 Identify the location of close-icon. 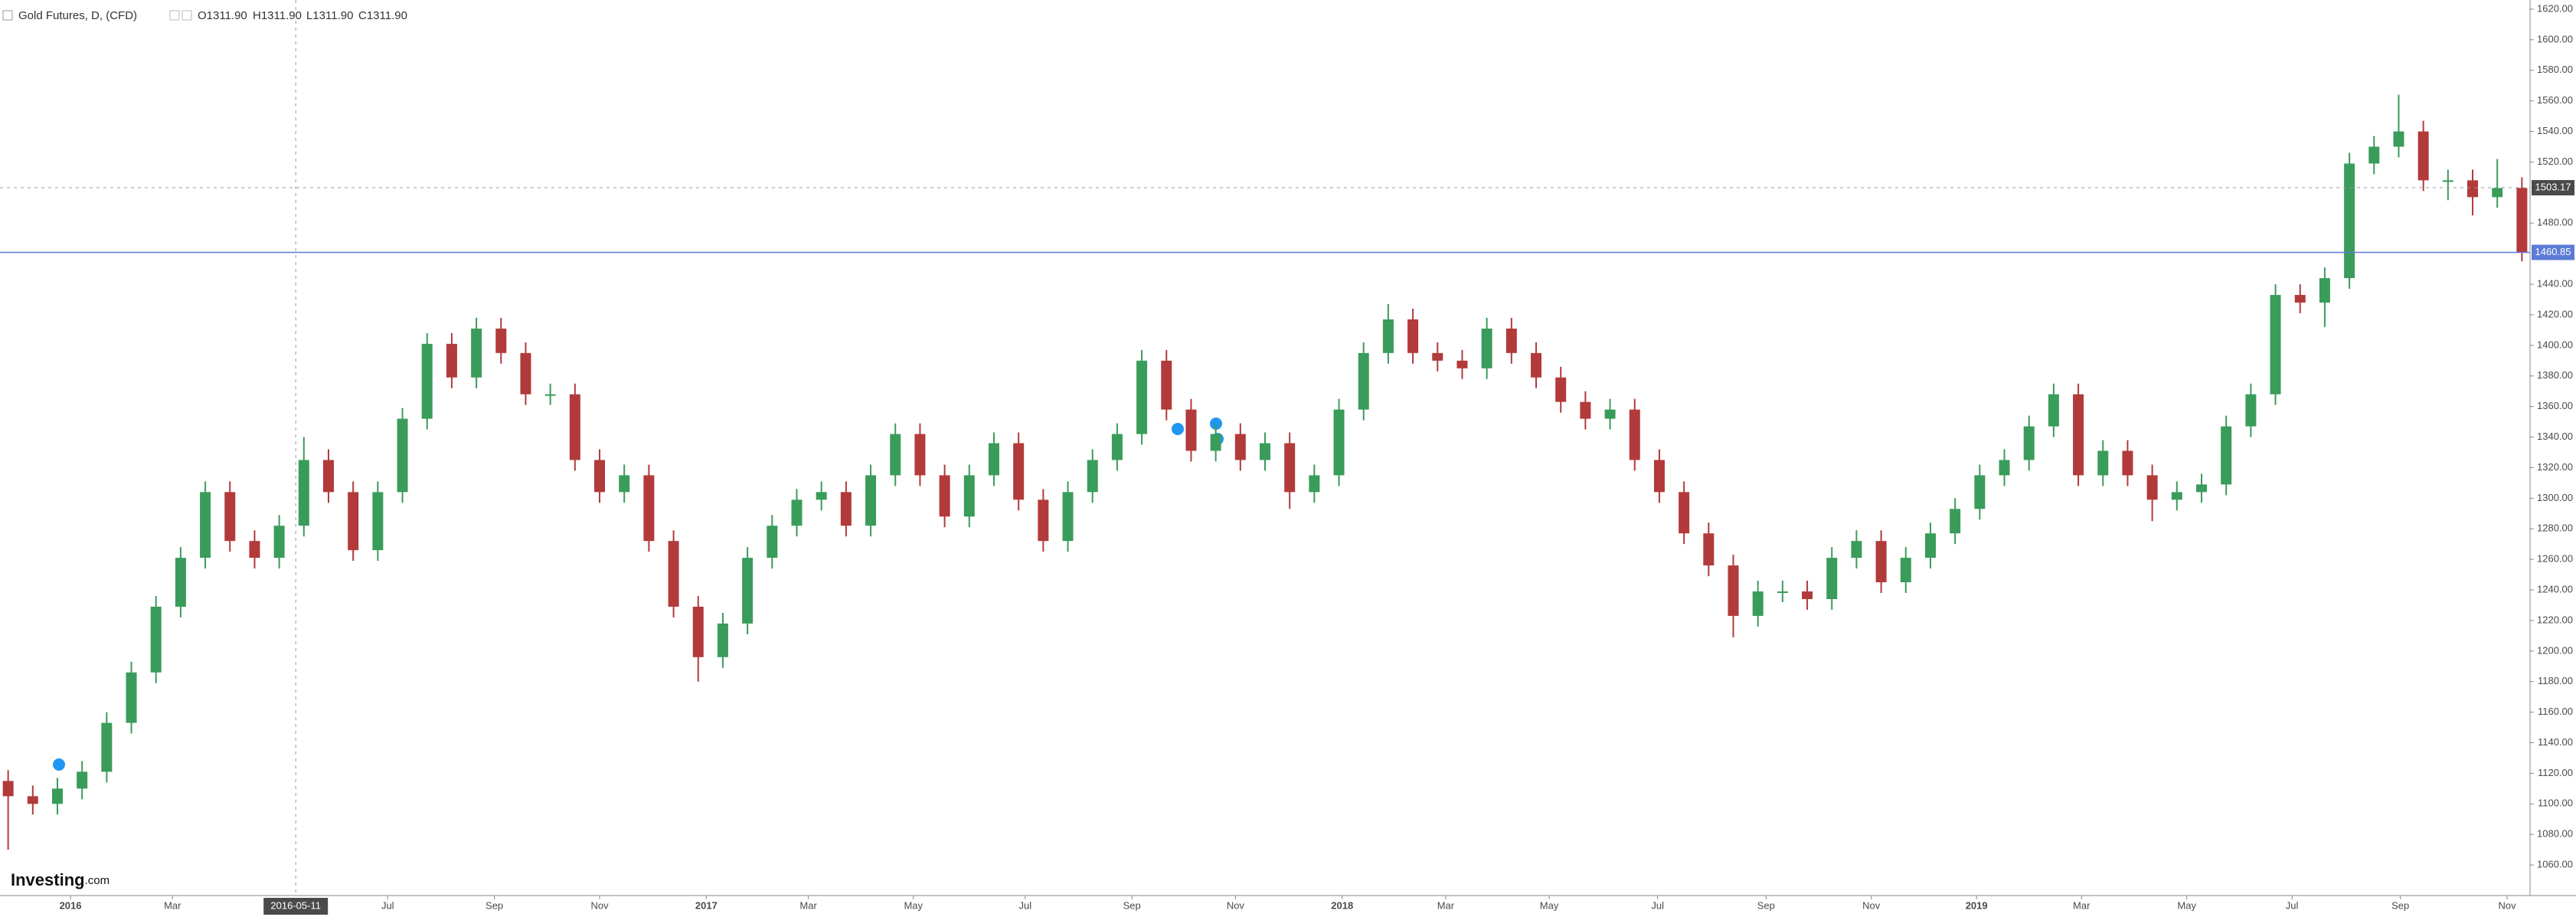
(186, 16).